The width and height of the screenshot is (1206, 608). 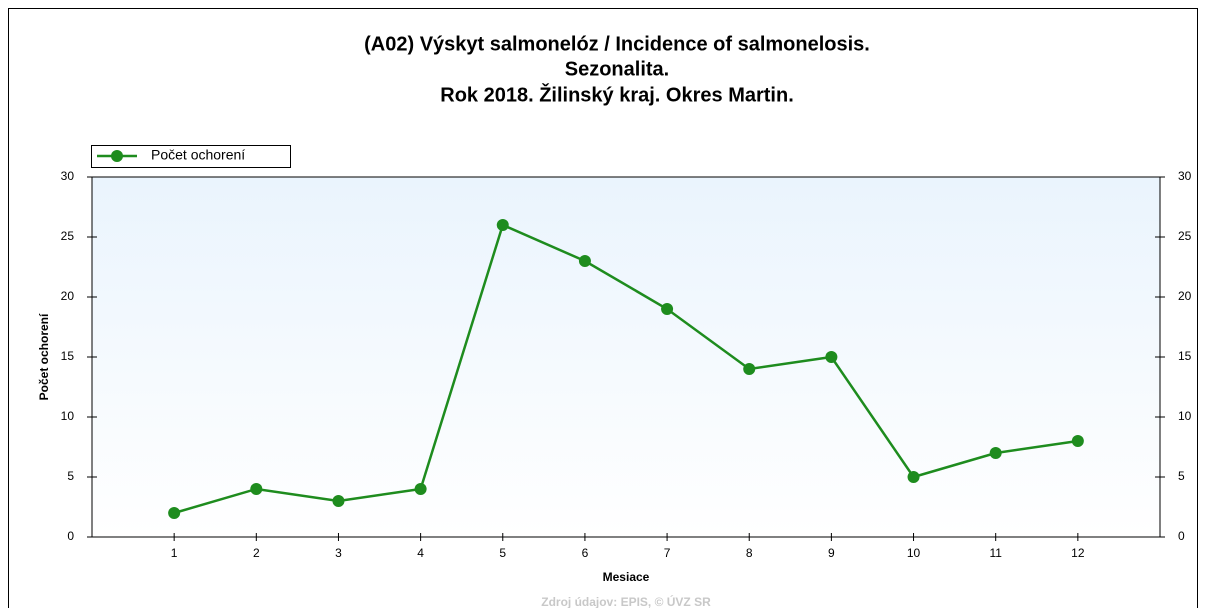 What do you see at coordinates (914, 553) in the screenshot?
I see `x-tick-label: 10` at bounding box center [914, 553].